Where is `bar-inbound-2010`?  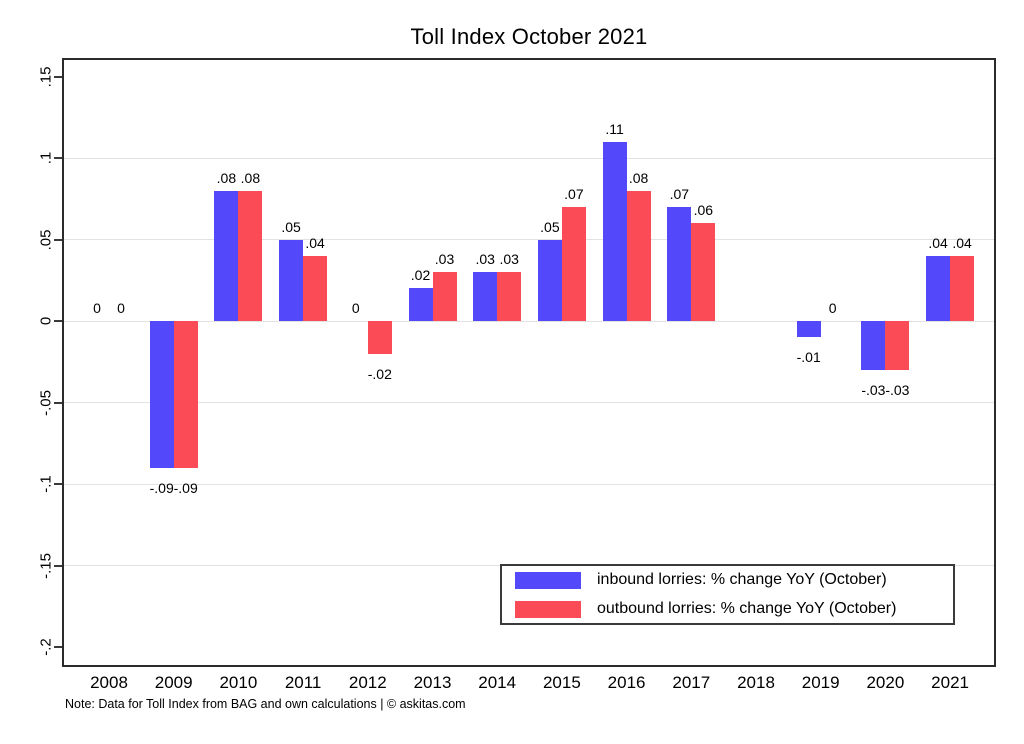
bar-inbound-2010 is located at coordinates (226, 255).